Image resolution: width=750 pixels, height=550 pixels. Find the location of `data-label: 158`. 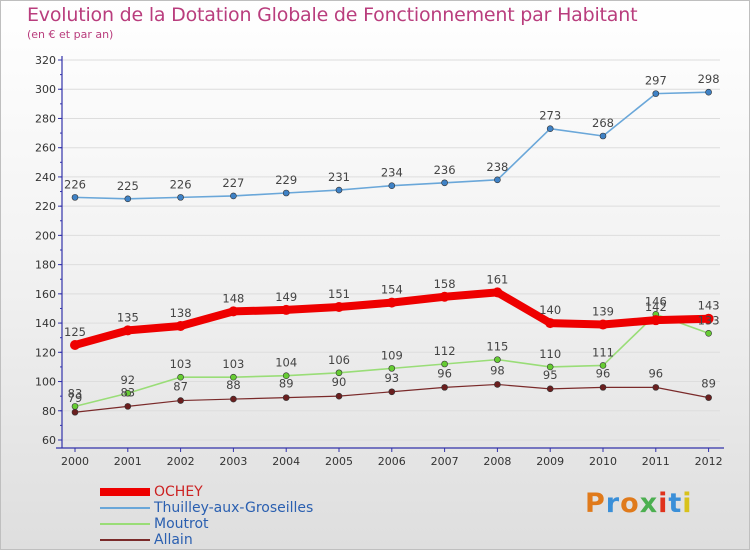

data-label: 158 is located at coordinates (445, 284).